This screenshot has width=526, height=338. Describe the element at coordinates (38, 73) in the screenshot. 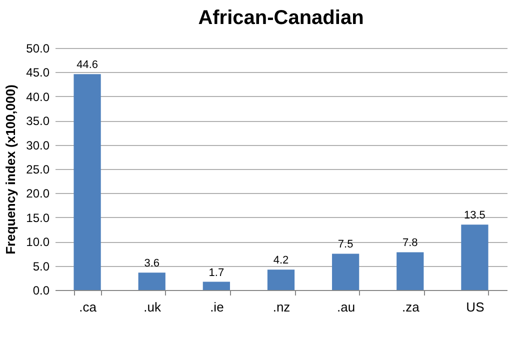

I see `y-tick-label: 45.0` at that location.